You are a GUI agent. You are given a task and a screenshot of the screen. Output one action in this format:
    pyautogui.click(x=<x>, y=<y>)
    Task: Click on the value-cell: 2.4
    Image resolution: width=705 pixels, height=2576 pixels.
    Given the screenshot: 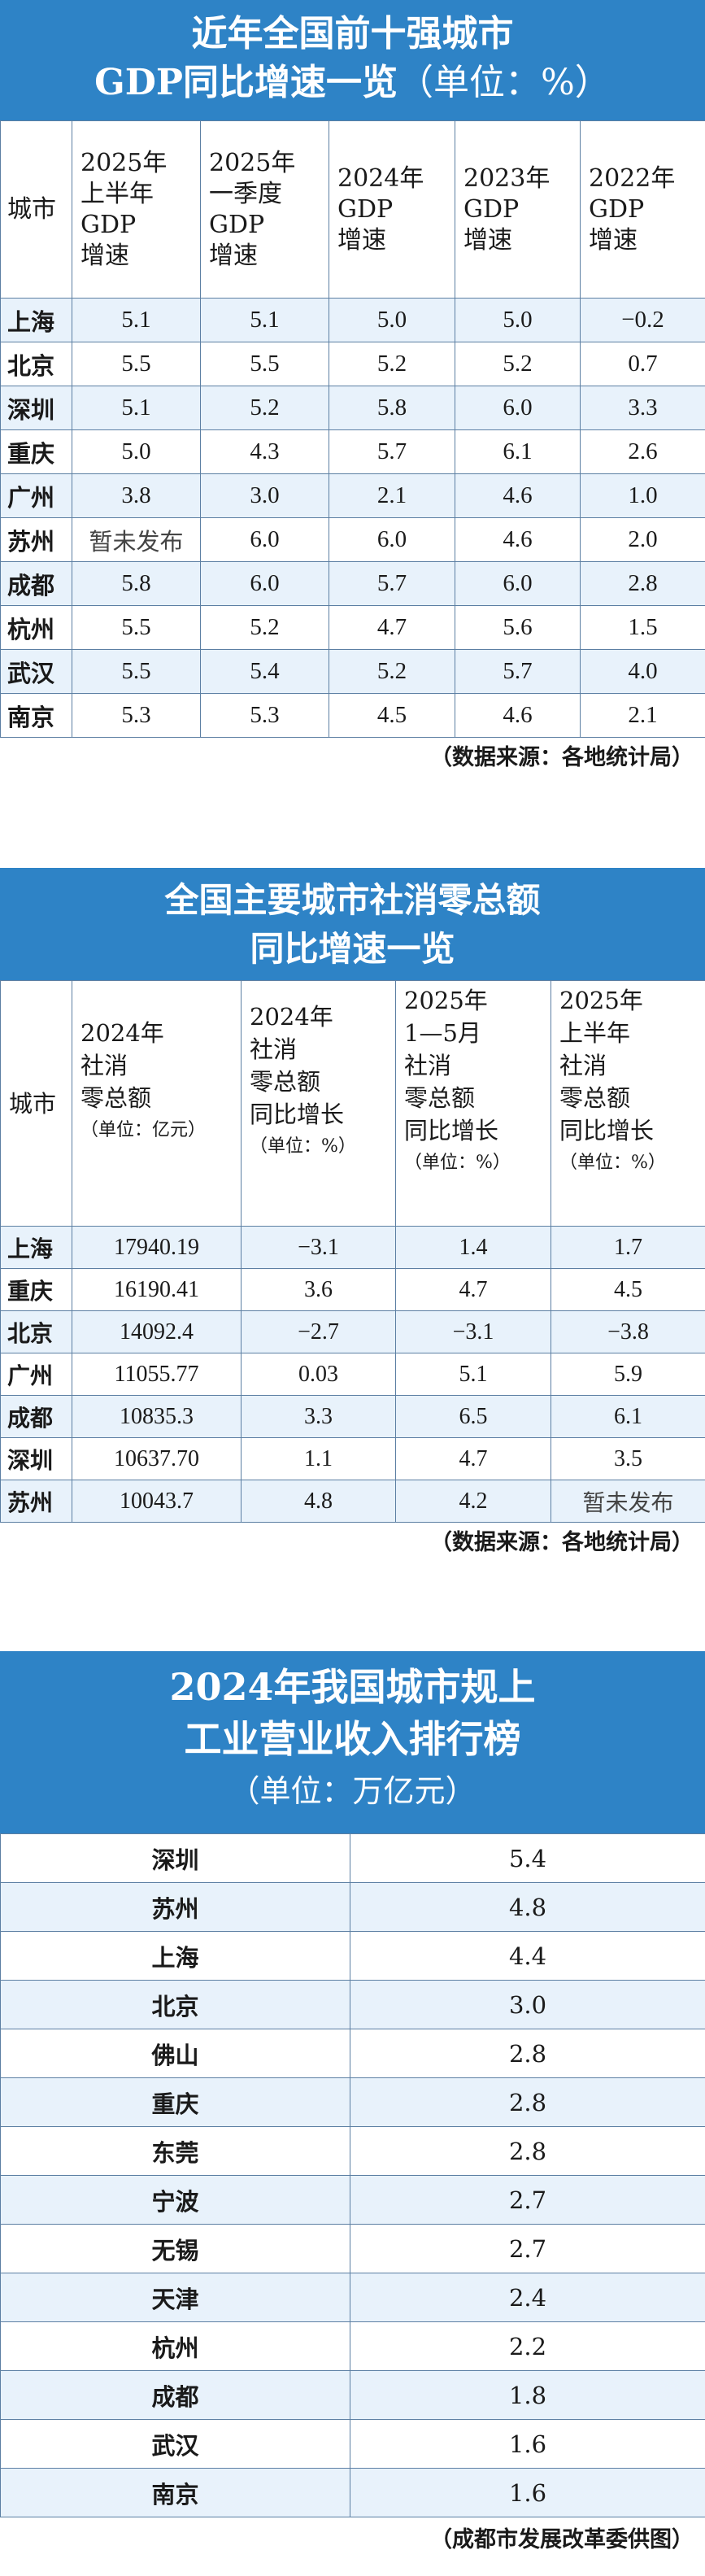 What is the action you would take?
    pyautogui.click(x=528, y=2297)
    